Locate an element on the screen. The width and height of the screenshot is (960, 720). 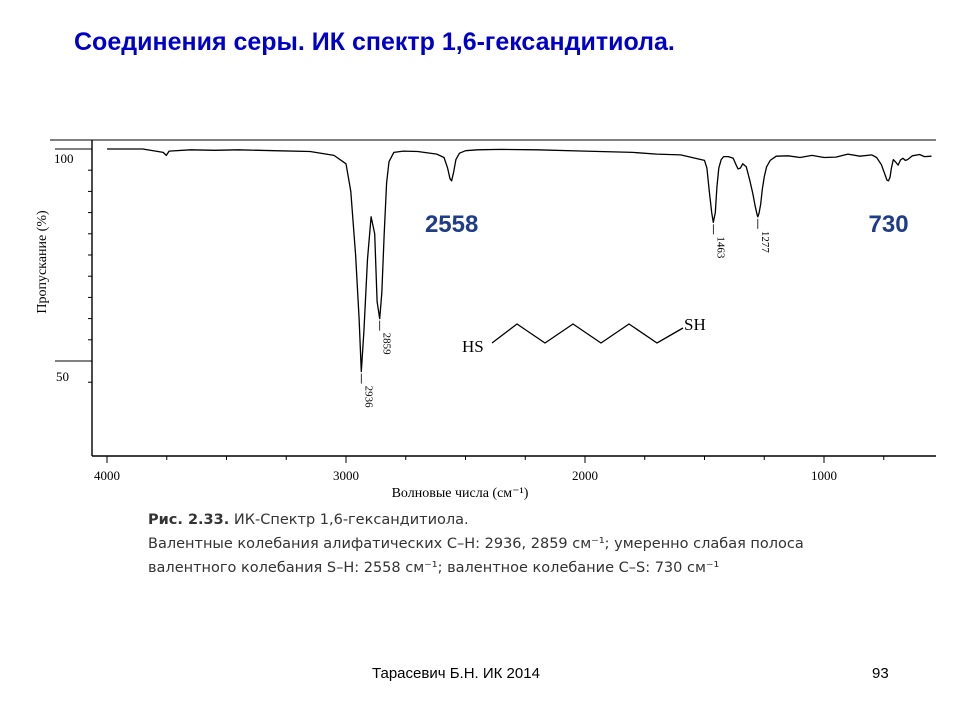
peak-label: 1277 is located at coordinates (765, 242).